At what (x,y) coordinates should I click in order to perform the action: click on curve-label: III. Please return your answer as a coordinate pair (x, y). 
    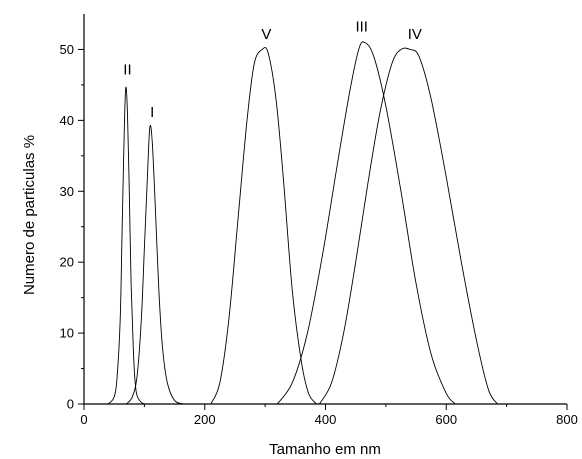
    Looking at the image, I should click on (361, 27).